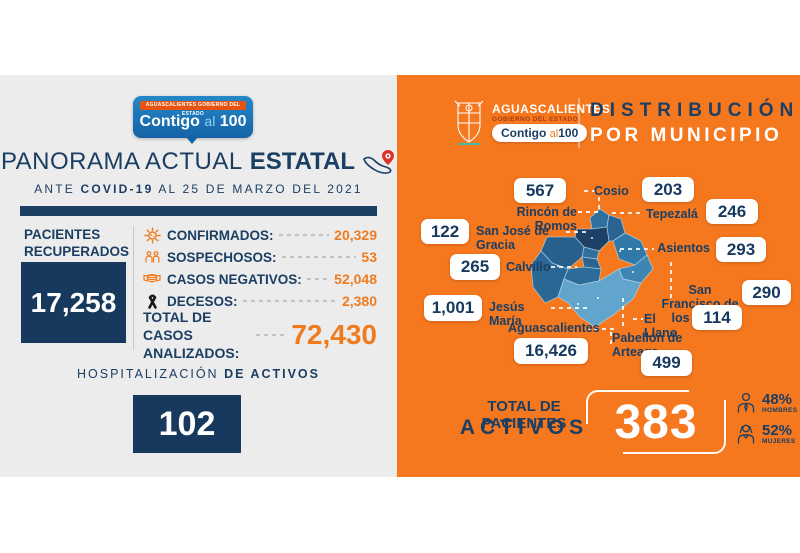 This screenshot has width=800, height=553. Describe the element at coordinates (260, 257) in the screenshot. I see `stat-row-sospechosos: SOSPECHOSOS: 53` at that location.